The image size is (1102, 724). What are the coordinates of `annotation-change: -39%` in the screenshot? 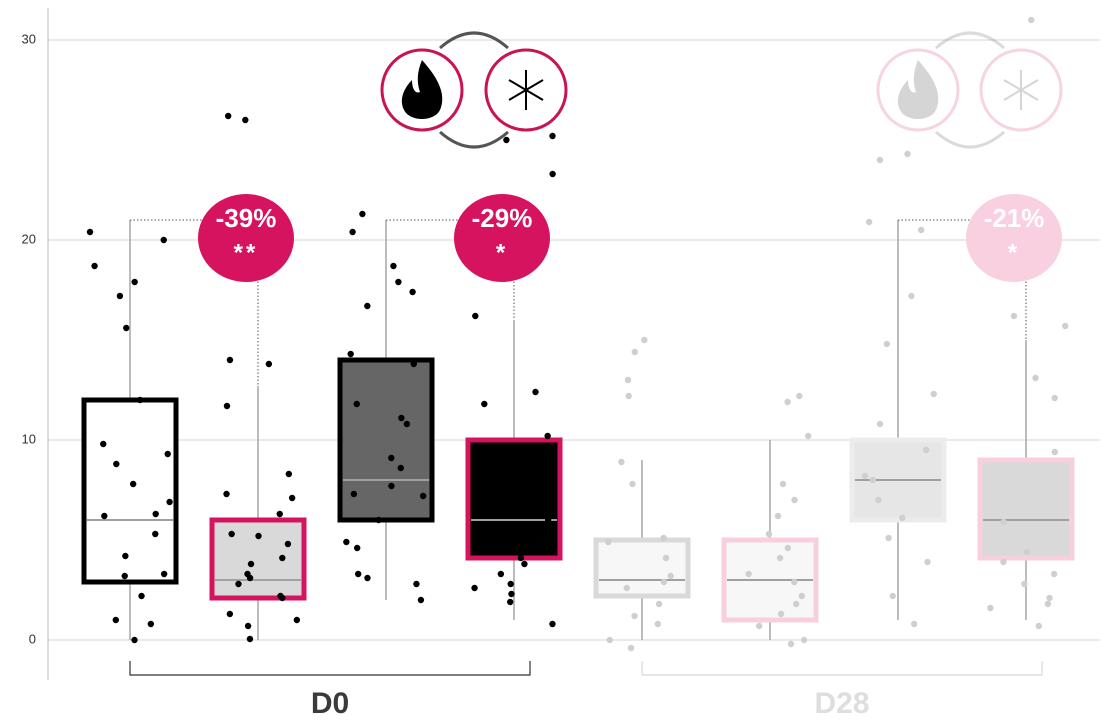 It's located at (246, 218).